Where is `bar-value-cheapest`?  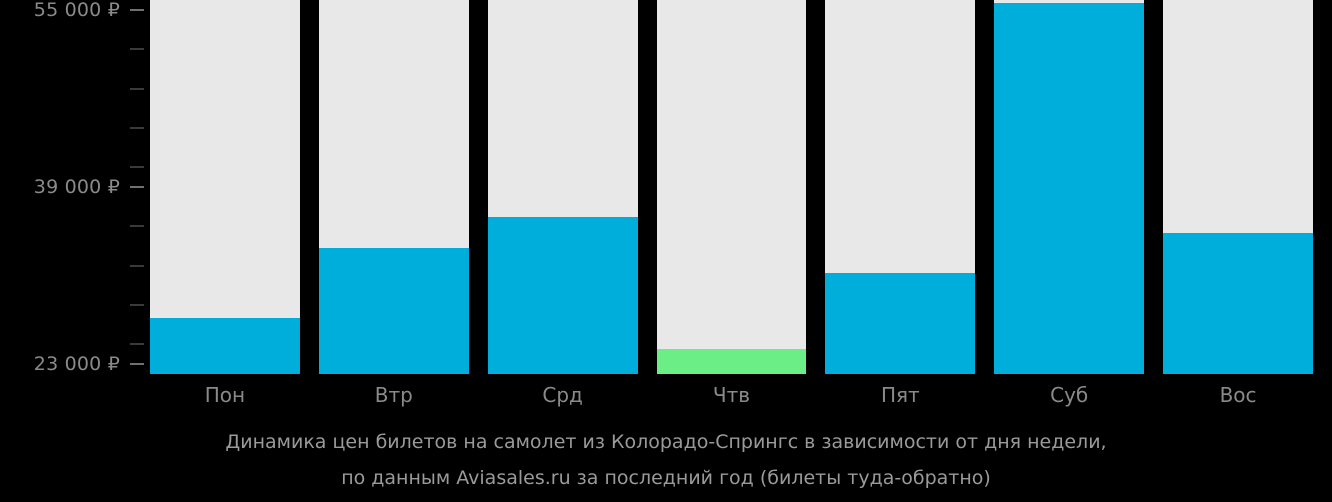
bar-value-cheapest is located at coordinates (731, 361).